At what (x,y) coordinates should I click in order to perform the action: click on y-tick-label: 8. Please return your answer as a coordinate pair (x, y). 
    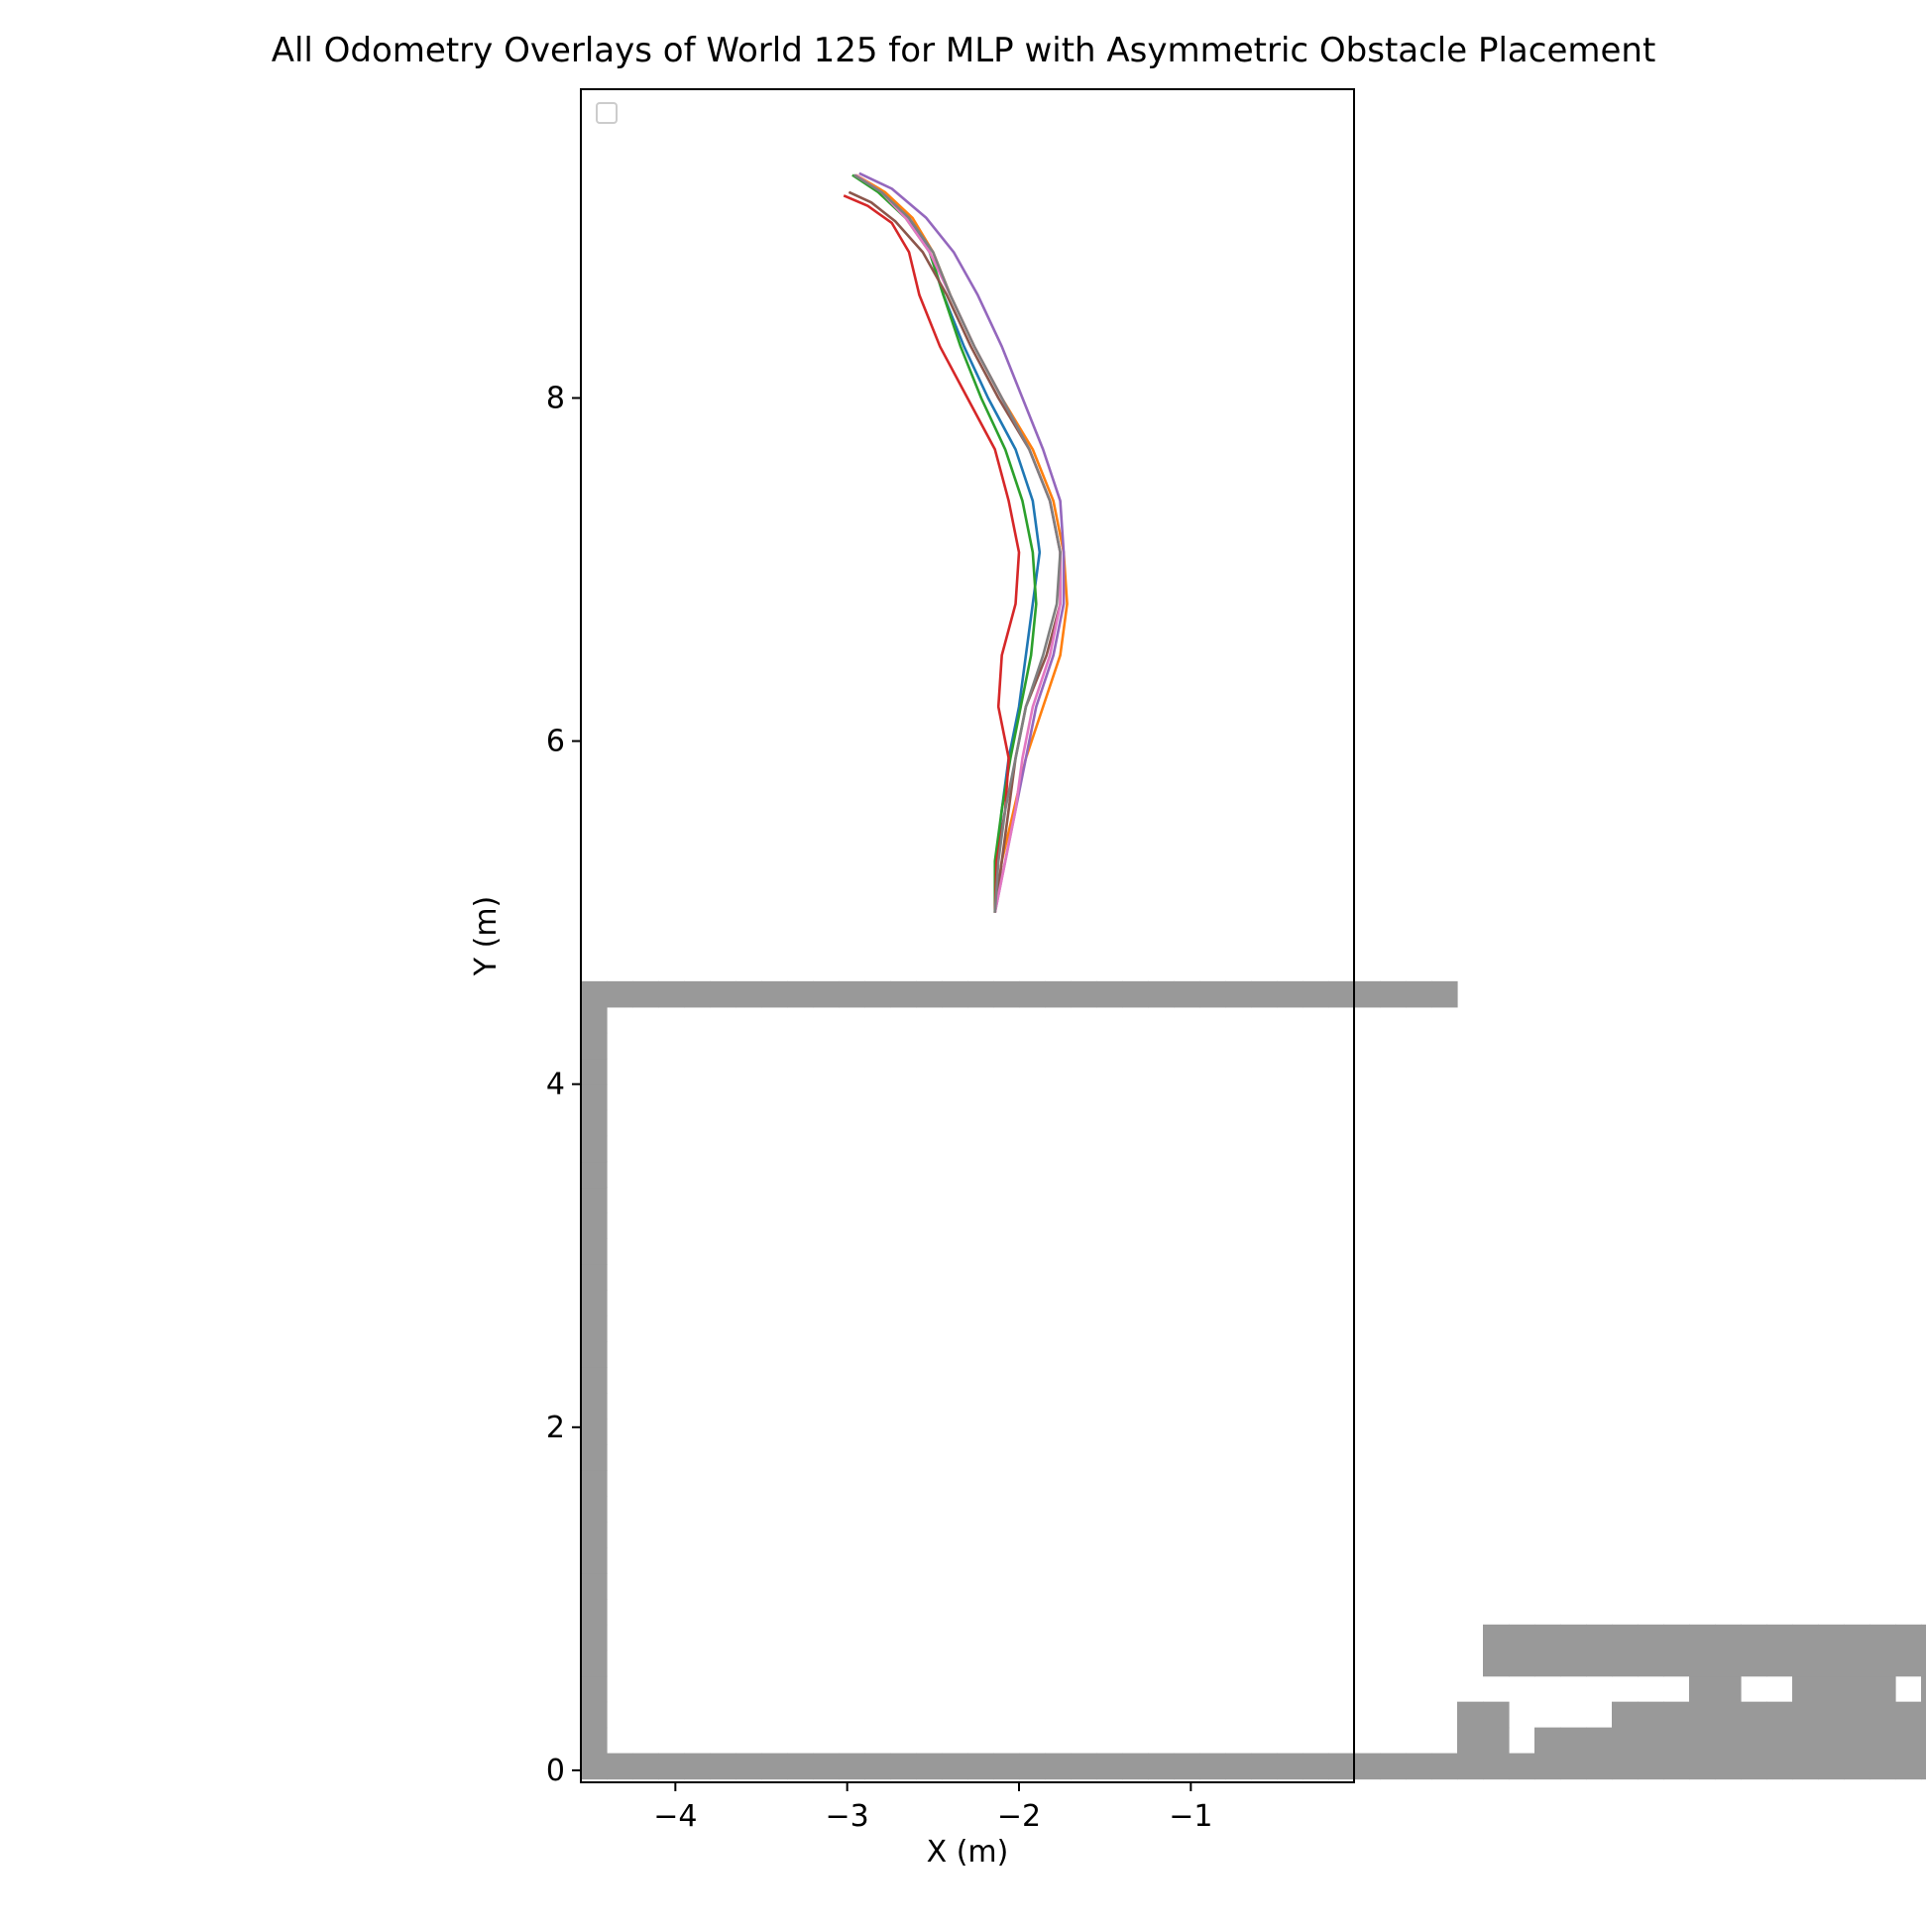
    Looking at the image, I should click on (555, 398).